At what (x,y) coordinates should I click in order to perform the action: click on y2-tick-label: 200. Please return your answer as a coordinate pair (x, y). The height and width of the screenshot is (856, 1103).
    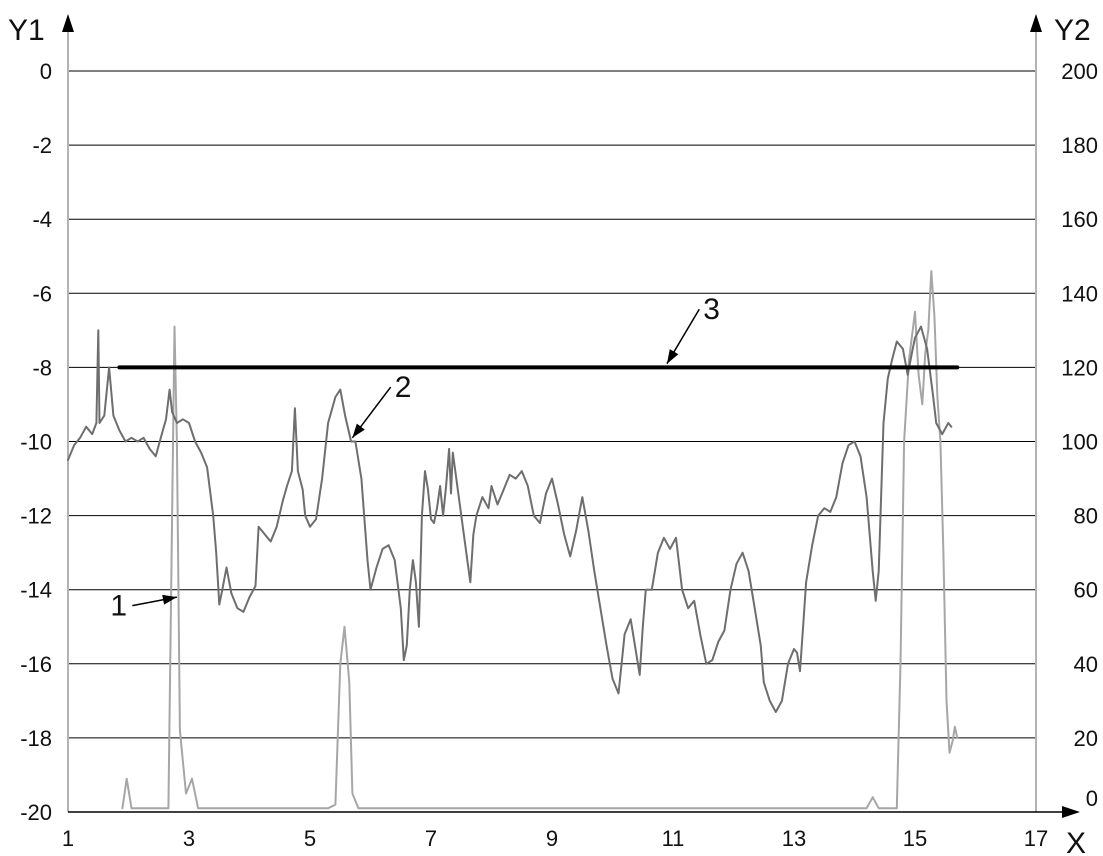
    Looking at the image, I should click on (1079, 71).